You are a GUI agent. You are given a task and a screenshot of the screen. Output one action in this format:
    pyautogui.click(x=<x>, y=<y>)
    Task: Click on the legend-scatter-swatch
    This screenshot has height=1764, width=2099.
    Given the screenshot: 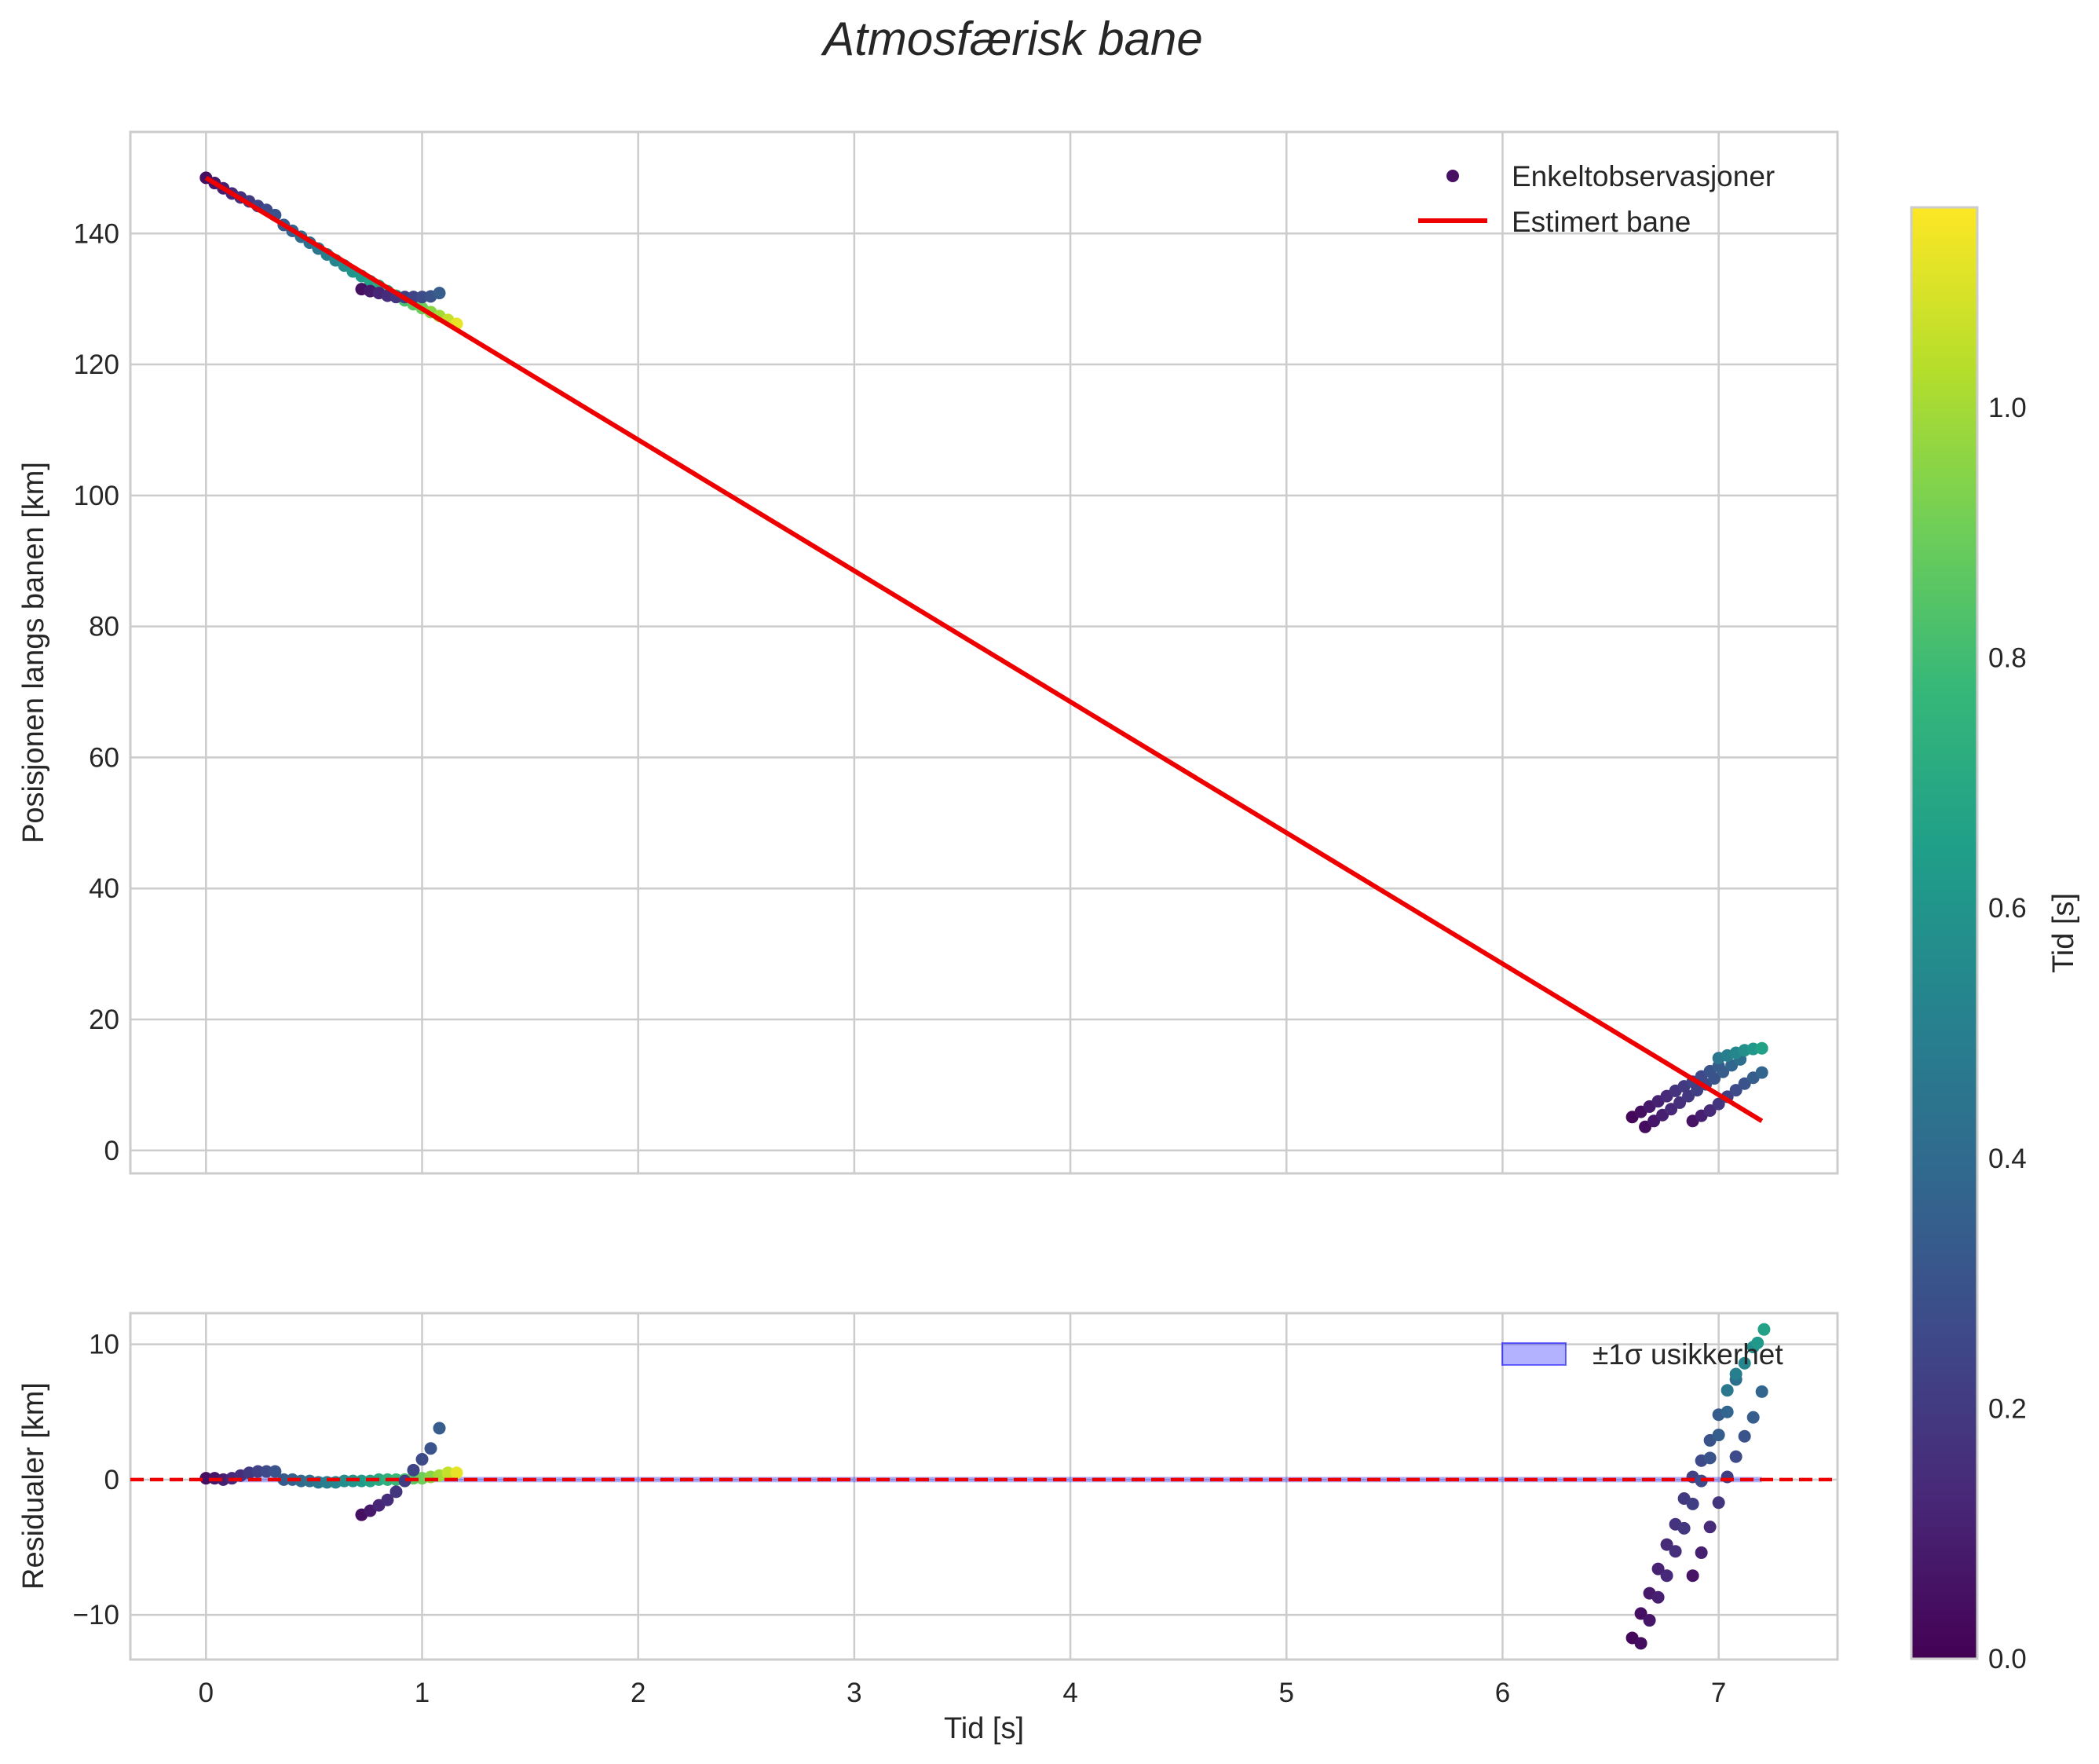 What is the action you would take?
    pyautogui.click(x=1452, y=176)
    